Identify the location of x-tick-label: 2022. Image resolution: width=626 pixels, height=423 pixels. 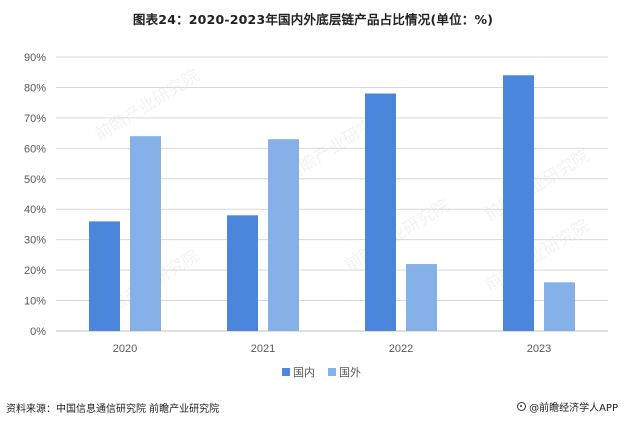
(401, 349).